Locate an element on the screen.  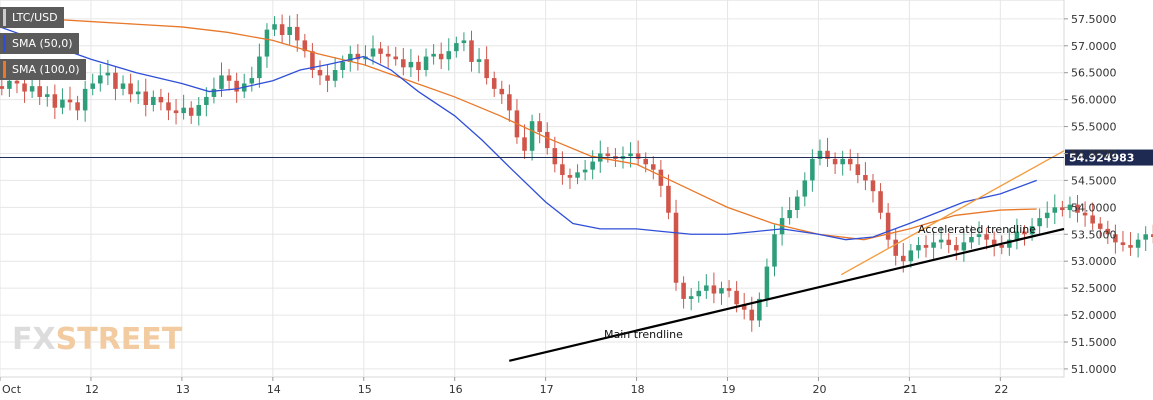
legend-symbol-swatch is located at coordinates (4, 17).